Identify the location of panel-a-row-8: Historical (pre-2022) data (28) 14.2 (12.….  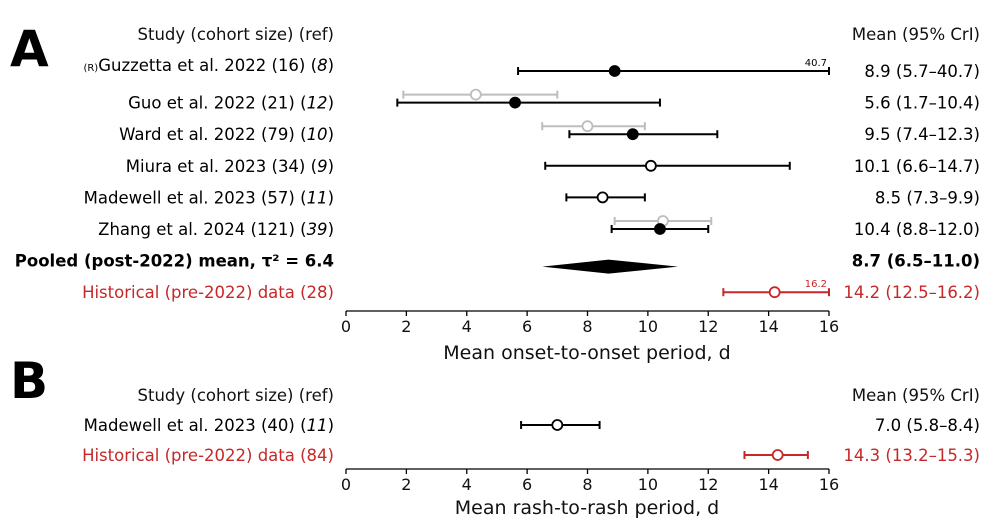
(531, 290).